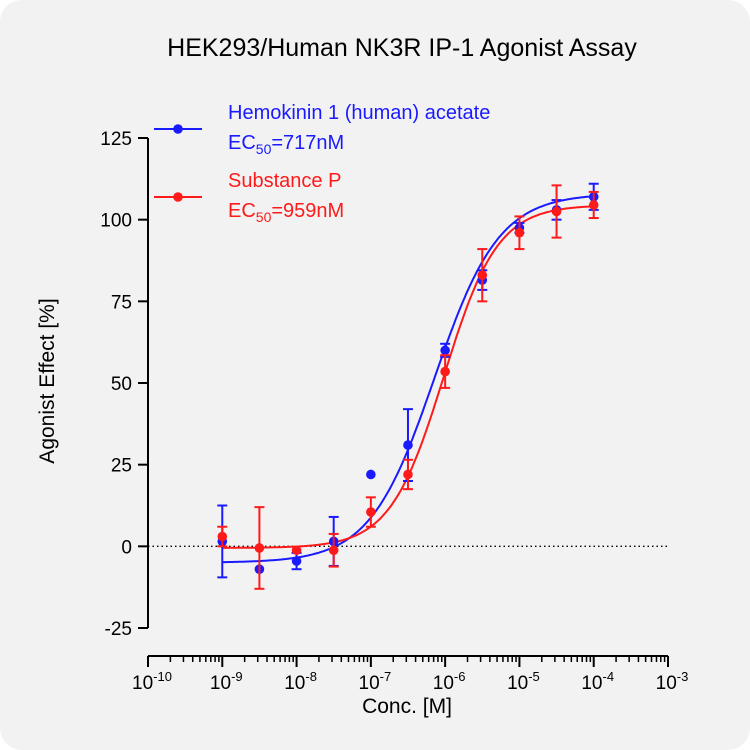  I want to click on chart-title: HEK293/Human NK3R IP-1 Agonist Assay, so click(402, 48).